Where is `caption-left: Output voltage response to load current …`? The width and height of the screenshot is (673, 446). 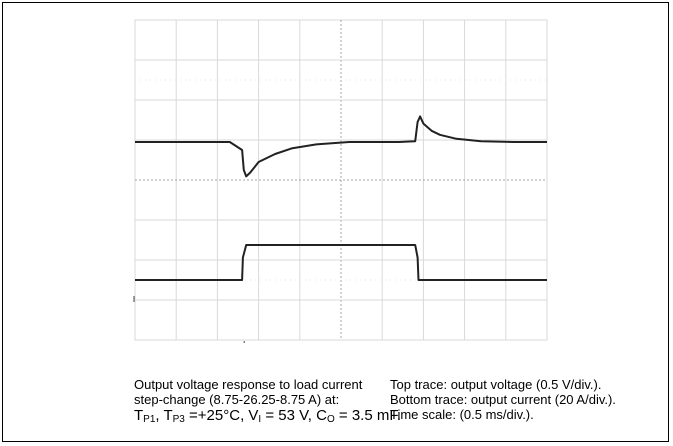
caption-left: Output voltage response to load current … is located at coordinates (267, 401).